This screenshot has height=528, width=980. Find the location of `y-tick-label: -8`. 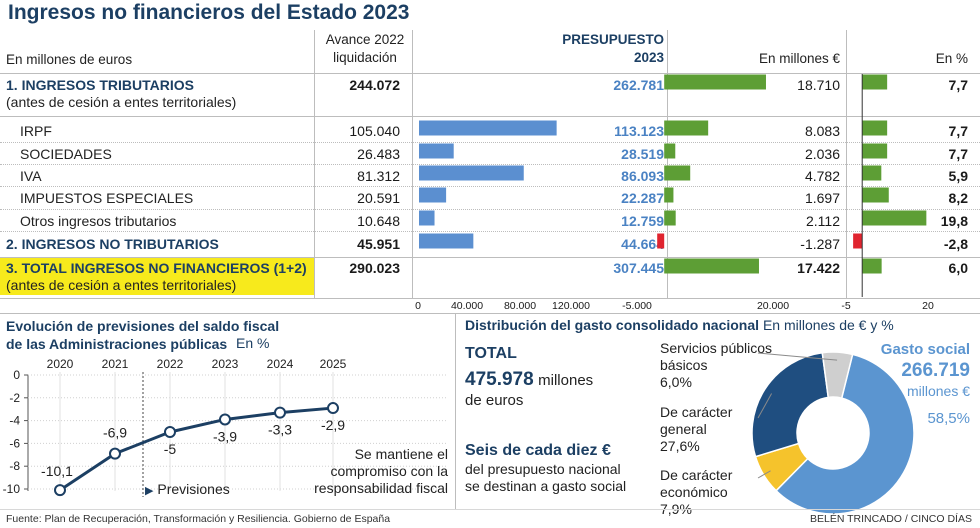

y-tick-label: -8 is located at coordinates (14, 466).